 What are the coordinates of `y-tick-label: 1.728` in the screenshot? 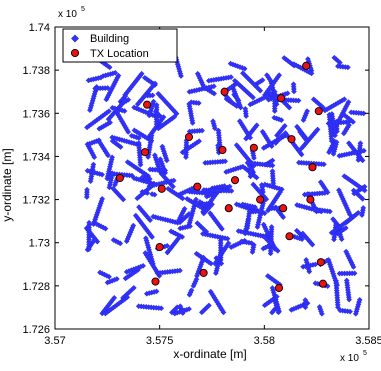 It's located at (36, 287).